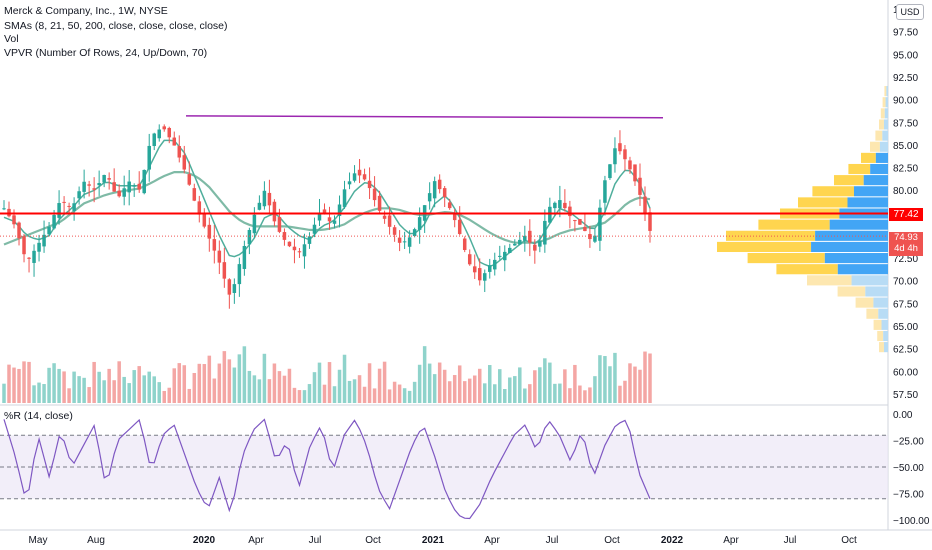 The width and height of the screenshot is (932, 550). What do you see at coordinates (424, 117) in the screenshot?
I see `trend-line` at bounding box center [424, 117].